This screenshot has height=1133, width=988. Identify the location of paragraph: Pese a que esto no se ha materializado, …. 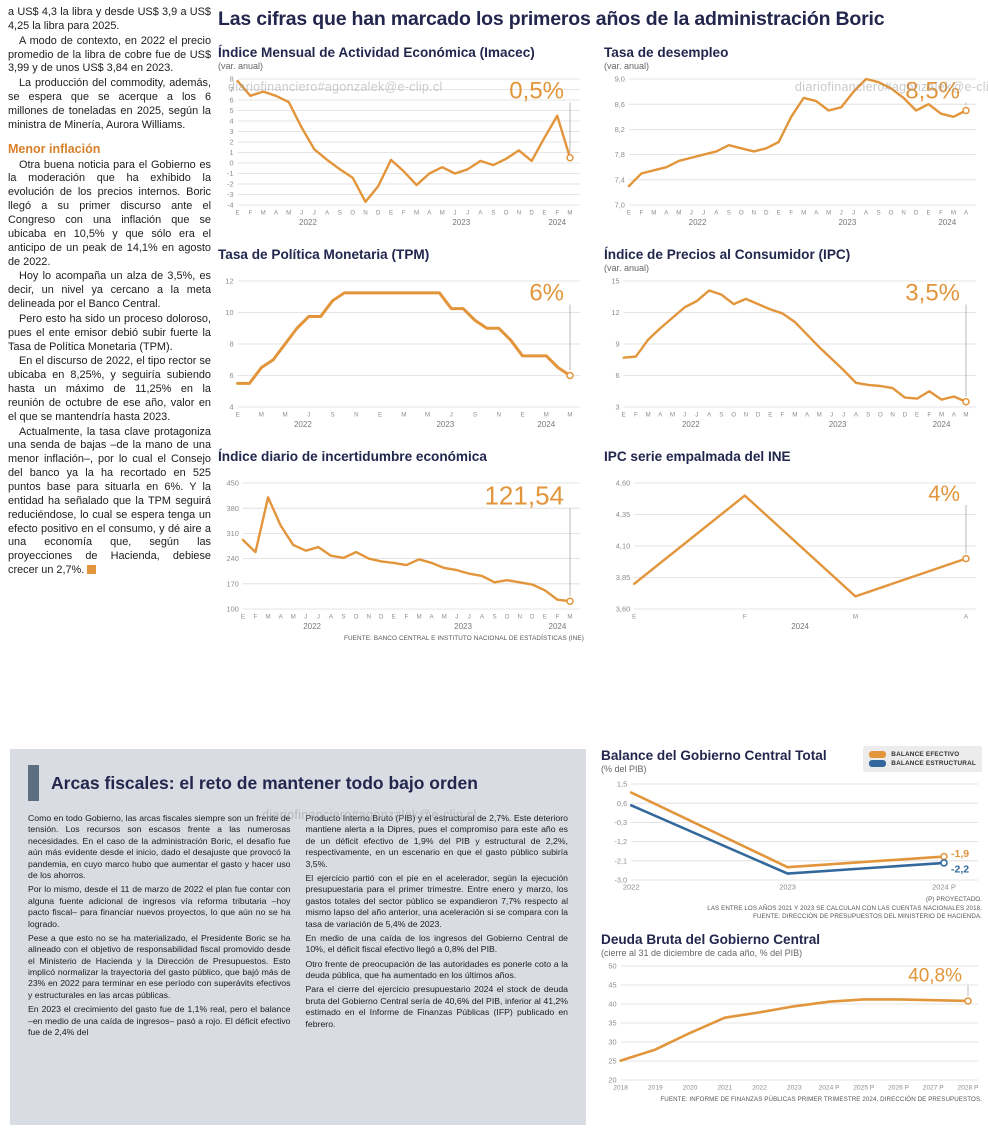
(159, 966).